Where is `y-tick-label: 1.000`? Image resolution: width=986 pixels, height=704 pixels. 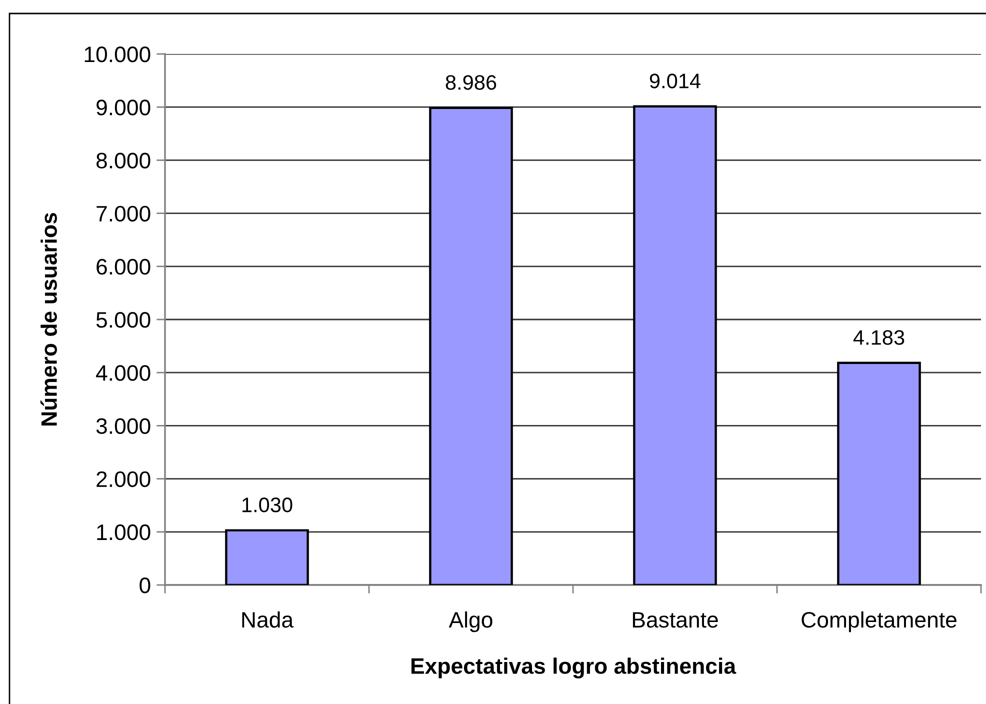 y-tick-label: 1.000 is located at coordinates (123, 532).